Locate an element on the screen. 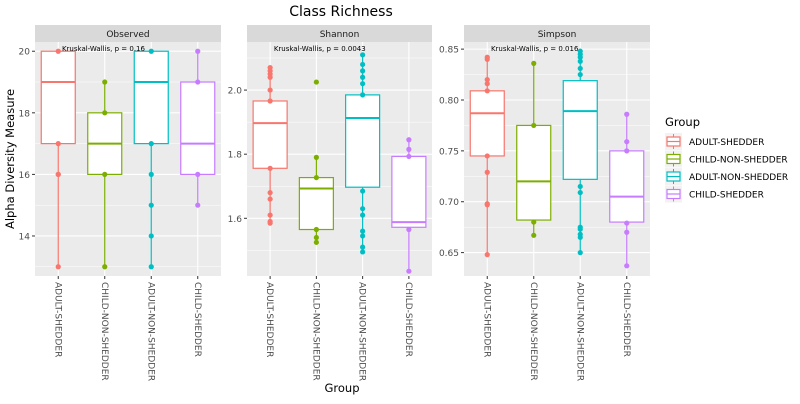 The height and width of the screenshot is (404, 800). legend-label: ADULT-NON-SHEDDER is located at coordinates (738, 178).